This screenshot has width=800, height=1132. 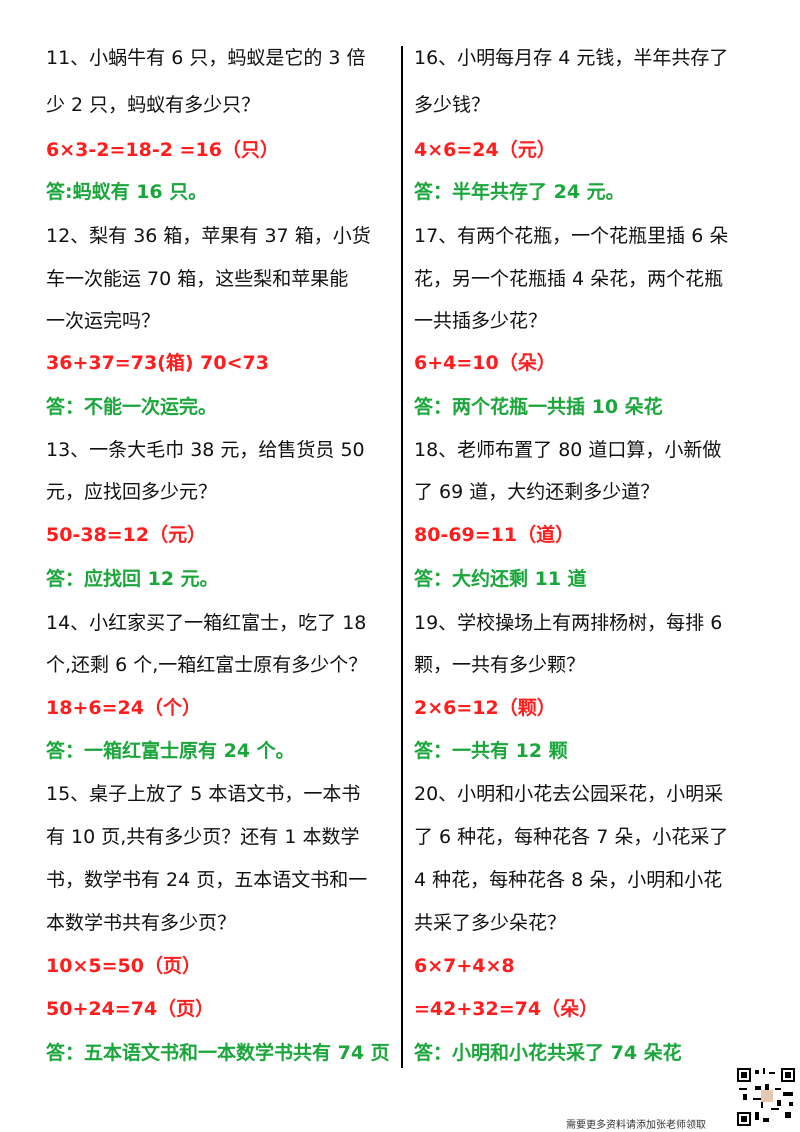 What do you see at coordinates (464, 966) in the screenshot?
I see `calculation-text: 6×7+4×8` at bounding box center [464, 966].